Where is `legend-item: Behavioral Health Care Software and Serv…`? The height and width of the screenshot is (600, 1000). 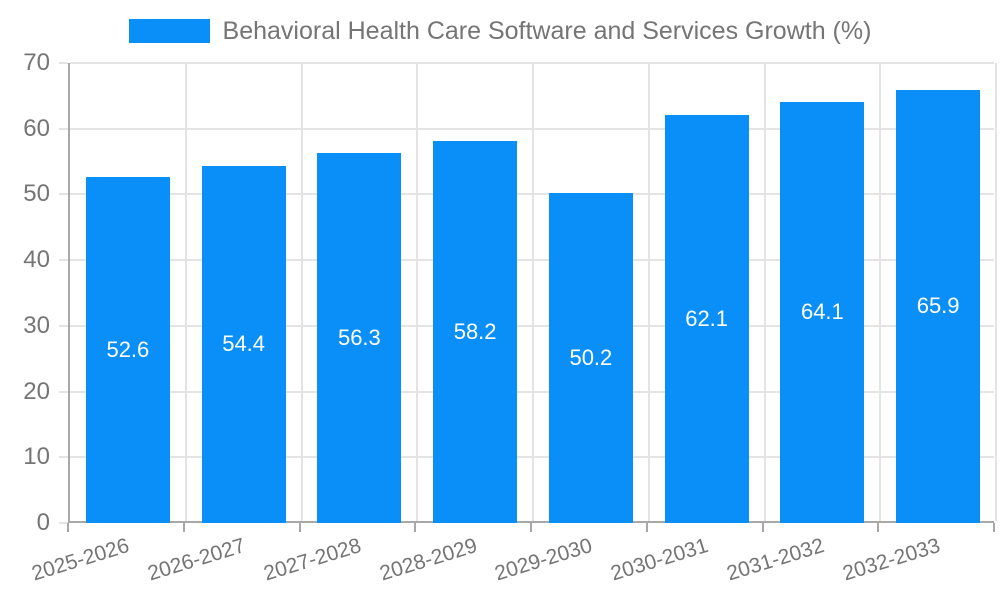
legend-item: Behavioral Health Care Software and Serv… is located at coordinates (500, 31).